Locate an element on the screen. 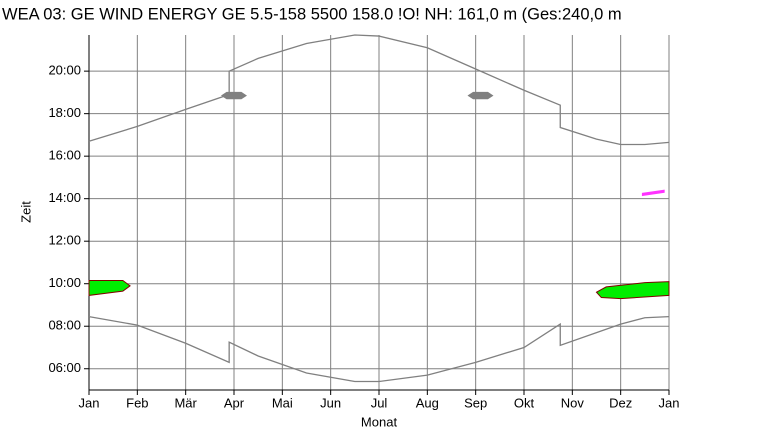 Image resolution: width=758 pixels, height=439 pixels. y-tick-label: 08:00 is located at coordinates (64, 325).